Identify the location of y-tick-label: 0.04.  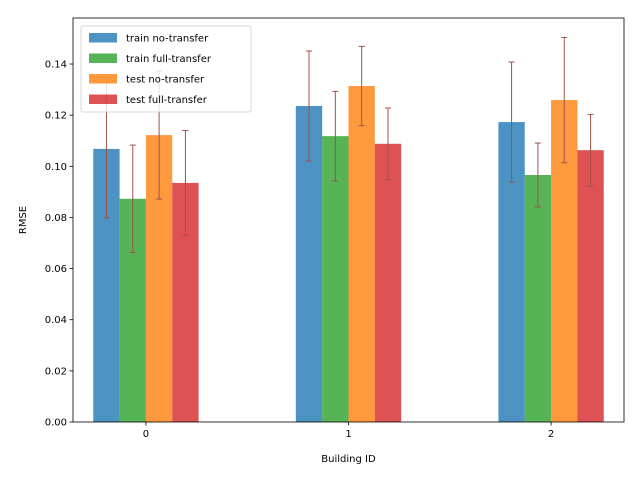
(56, 320).